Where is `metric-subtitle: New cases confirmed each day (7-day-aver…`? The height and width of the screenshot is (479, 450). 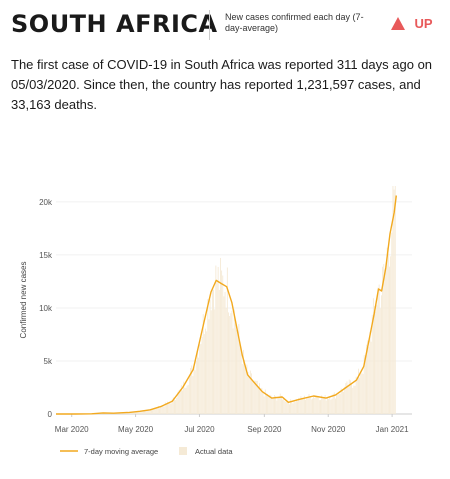 metric-subtitle: New cases confirmed each day (7-day-aver… is located at coordinates (294, 22).